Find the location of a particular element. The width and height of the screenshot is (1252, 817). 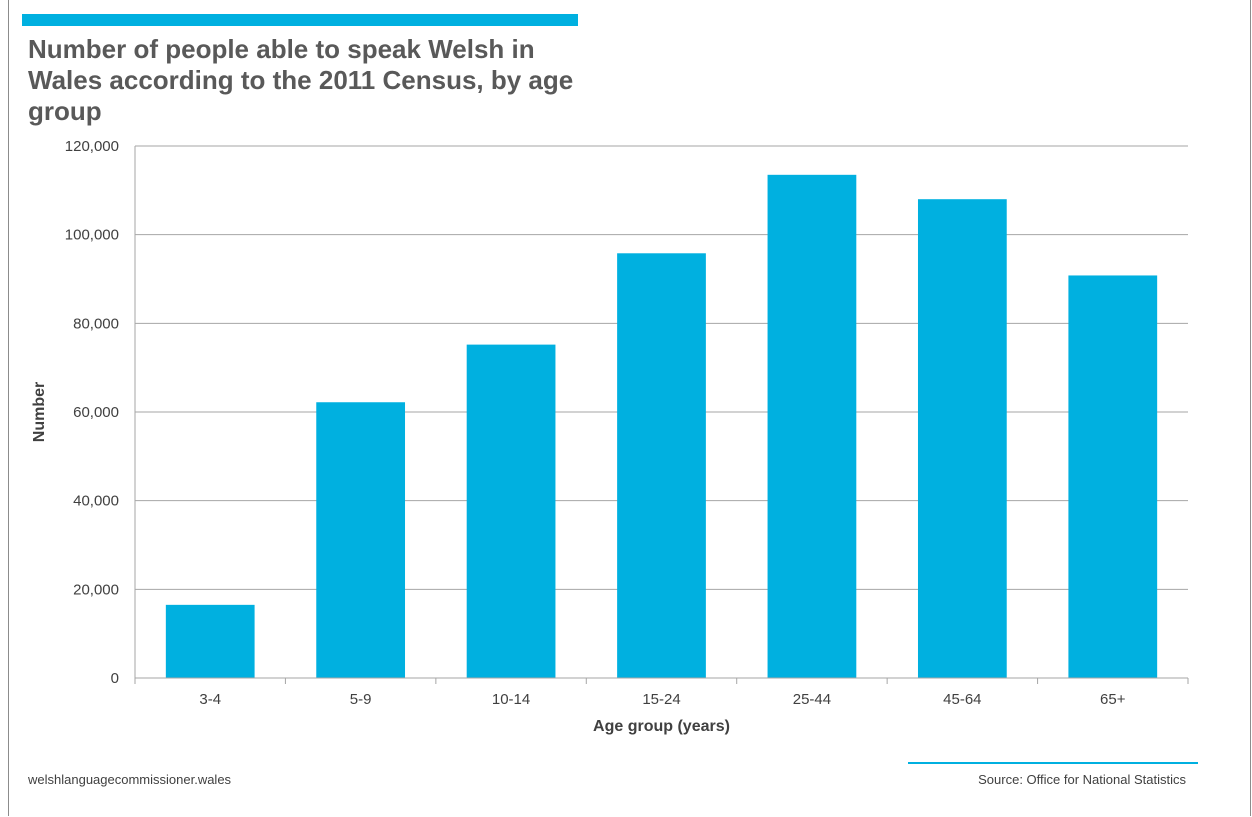

x-tick-label: 5-9 is located at coordinates (361, 699).